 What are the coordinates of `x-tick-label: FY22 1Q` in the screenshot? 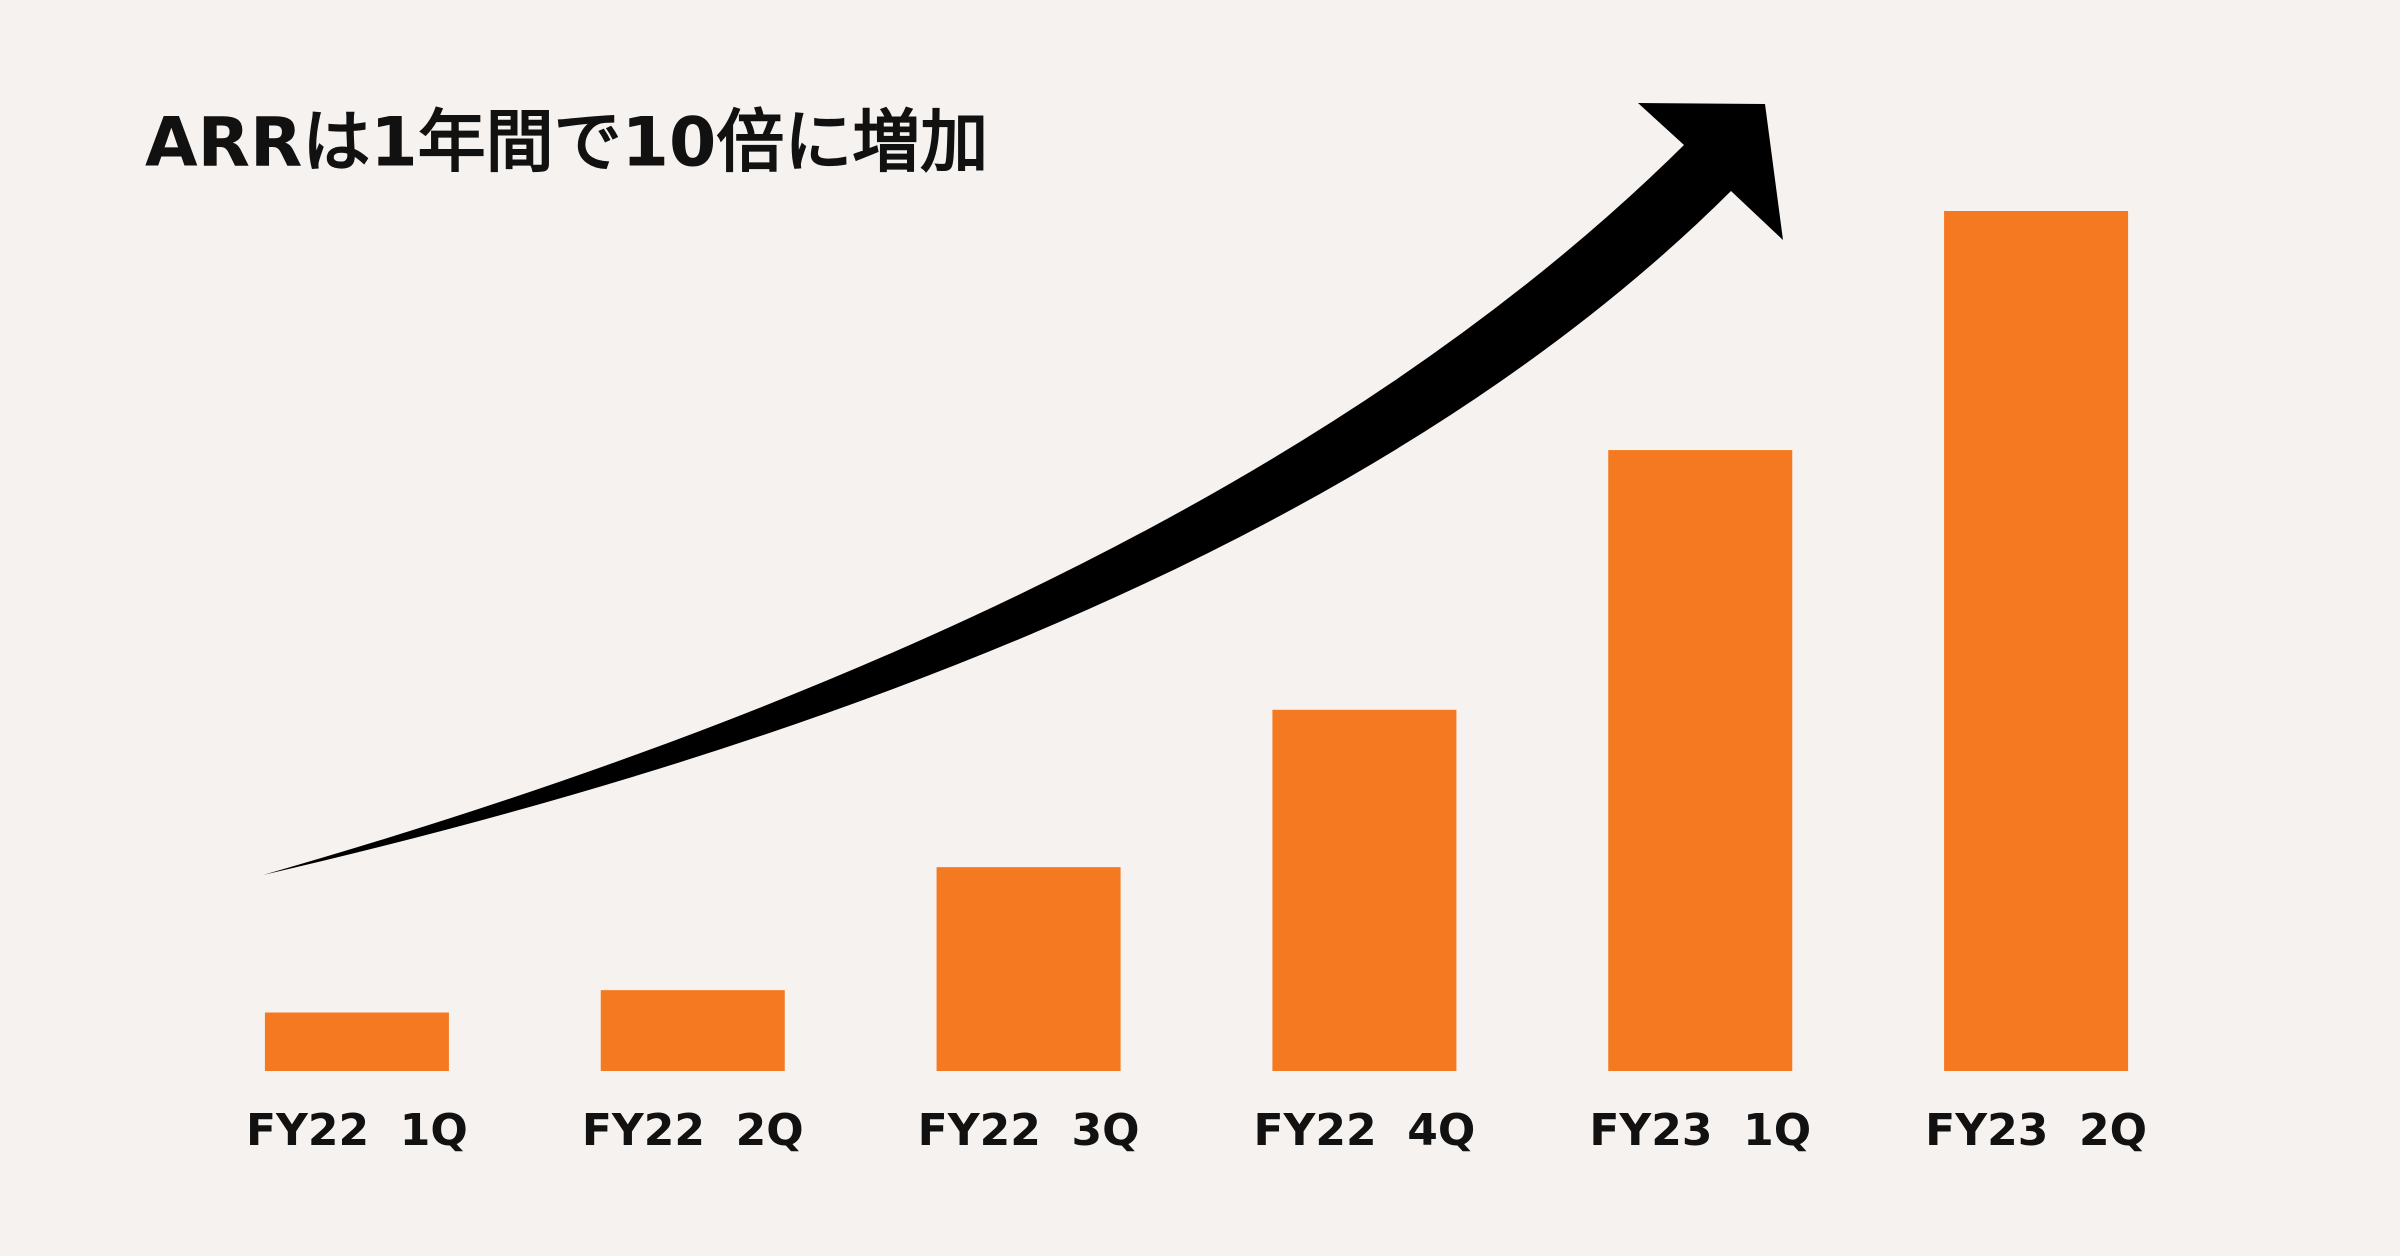 It's located at (357, 1130).